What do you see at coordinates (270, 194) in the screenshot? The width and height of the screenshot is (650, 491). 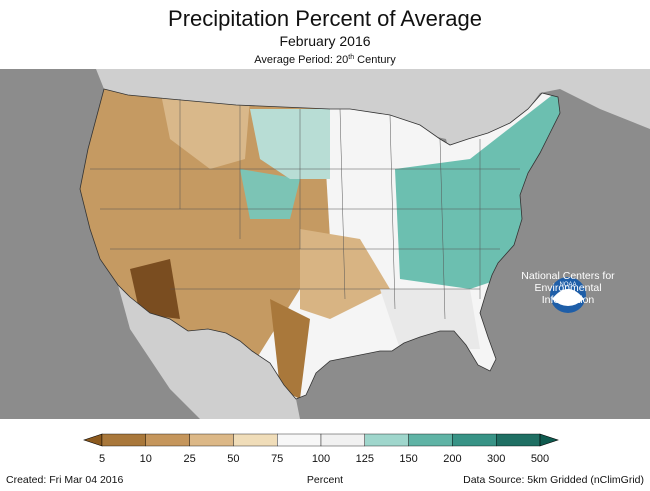 I see `colorado-wet-patch` at bounding box center [270, 194].